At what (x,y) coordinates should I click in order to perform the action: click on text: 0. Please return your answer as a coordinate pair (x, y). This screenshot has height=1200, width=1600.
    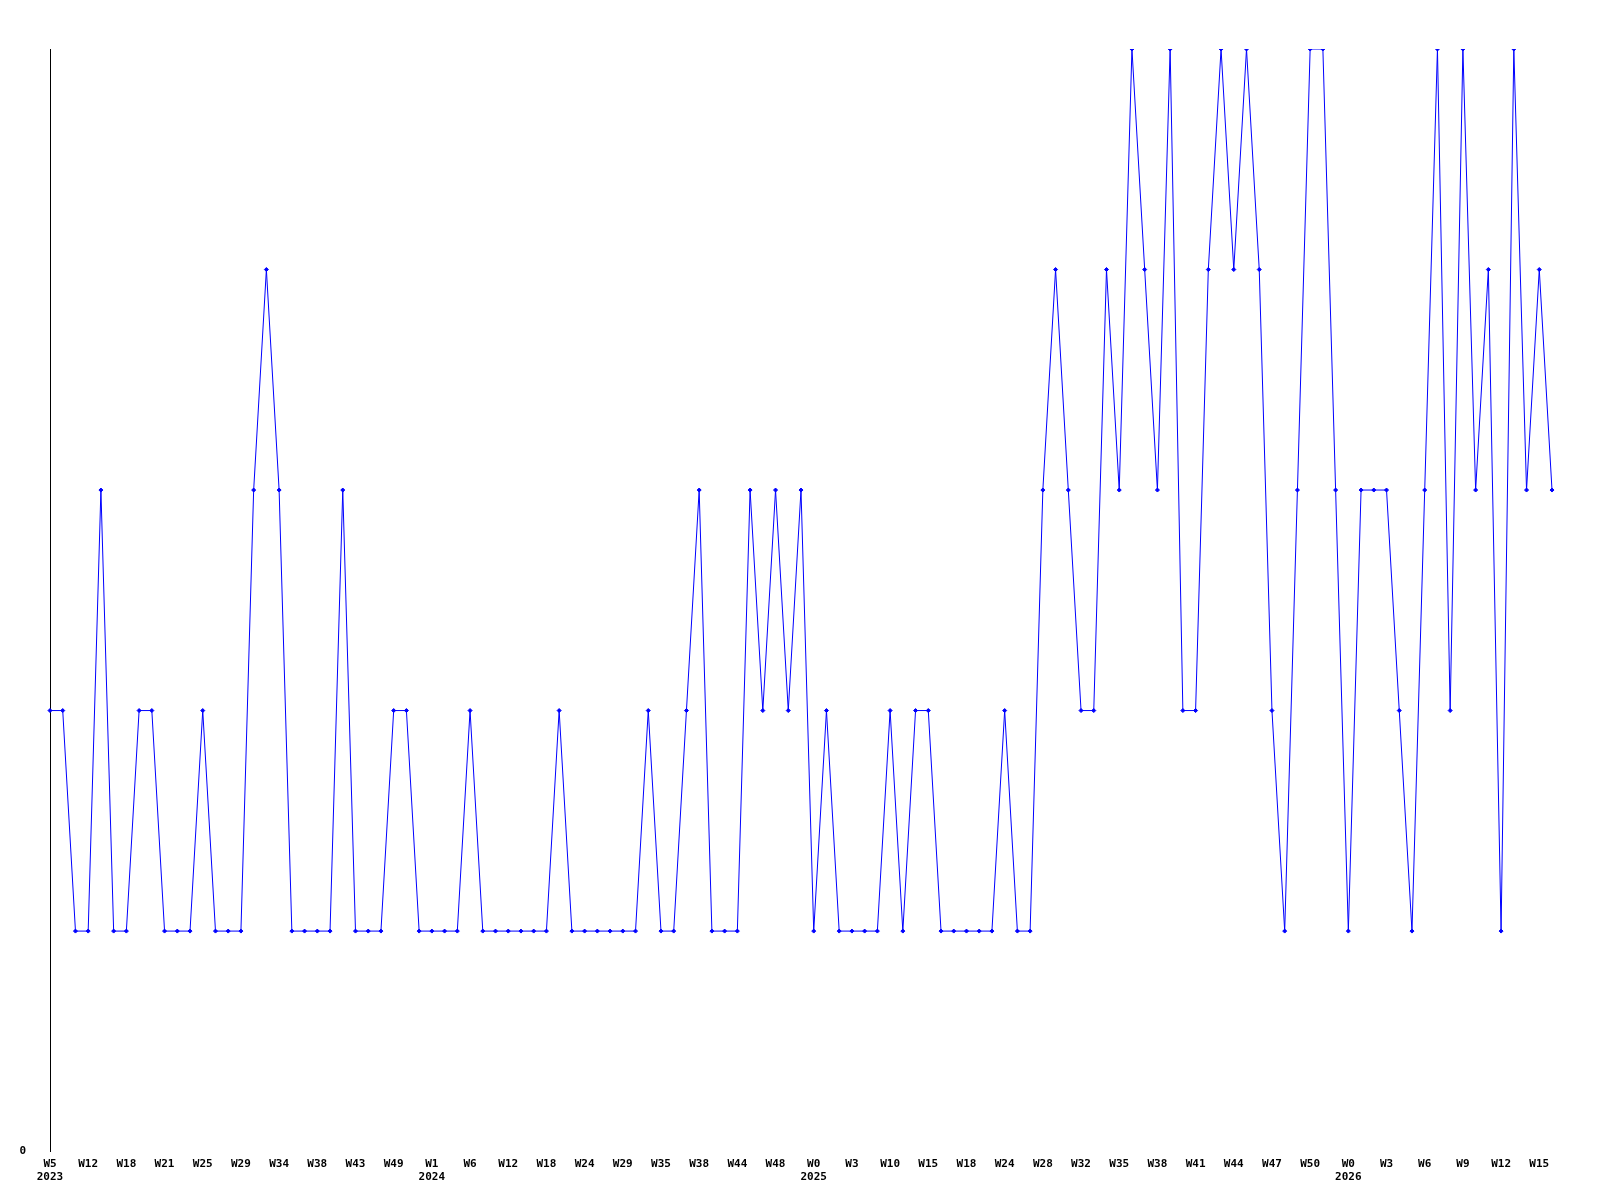
    Looking at the image, I should click on (22, 1151).